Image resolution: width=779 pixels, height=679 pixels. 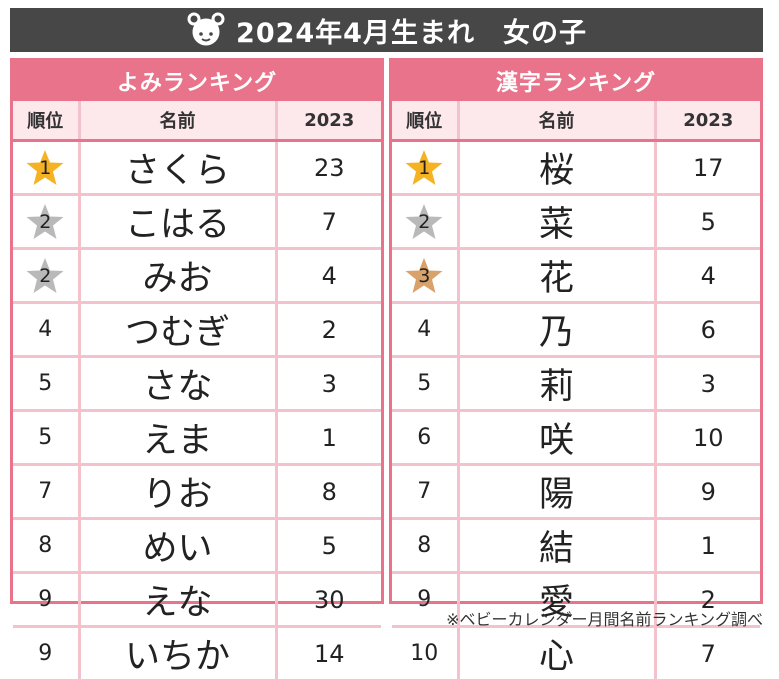 What do you see at coordinates (411, 30) in the screenshot?
I see `page-title: 2024年4月生まれ 女の子` at bounding box center [411, 30].